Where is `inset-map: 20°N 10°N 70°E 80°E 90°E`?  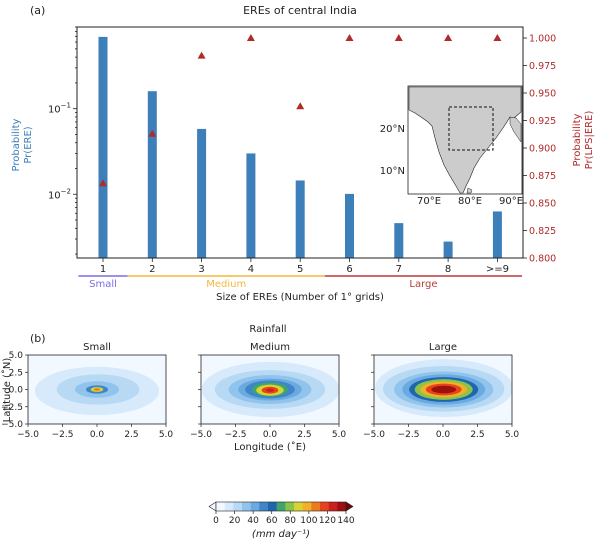
inset-map: 20°N 10°N 70°E 80°E 90°E is located at coordinates (451, 146).